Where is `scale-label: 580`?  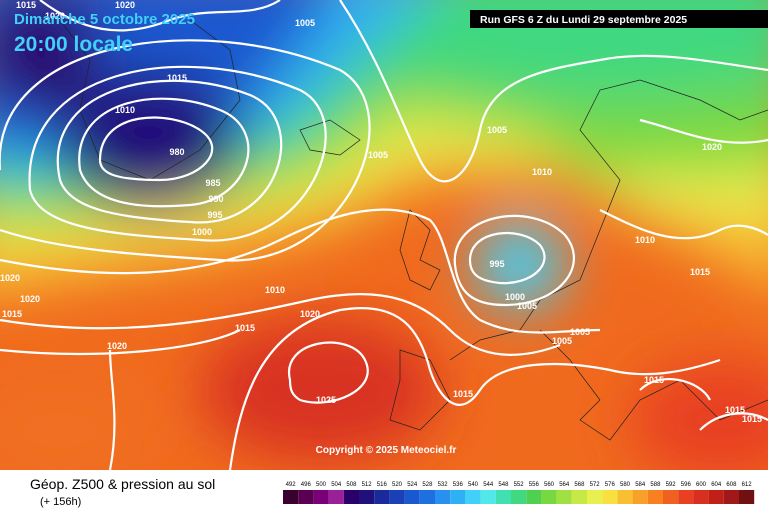
scale-label: 580 is located at coordinates (625, 485).